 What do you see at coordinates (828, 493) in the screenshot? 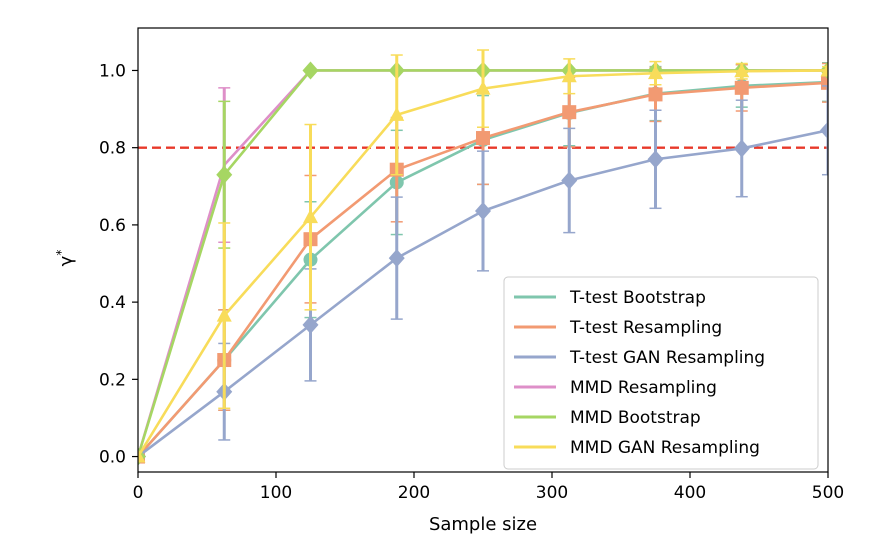
I see `x-tick-label: 500` at bounding box center [828, 493].